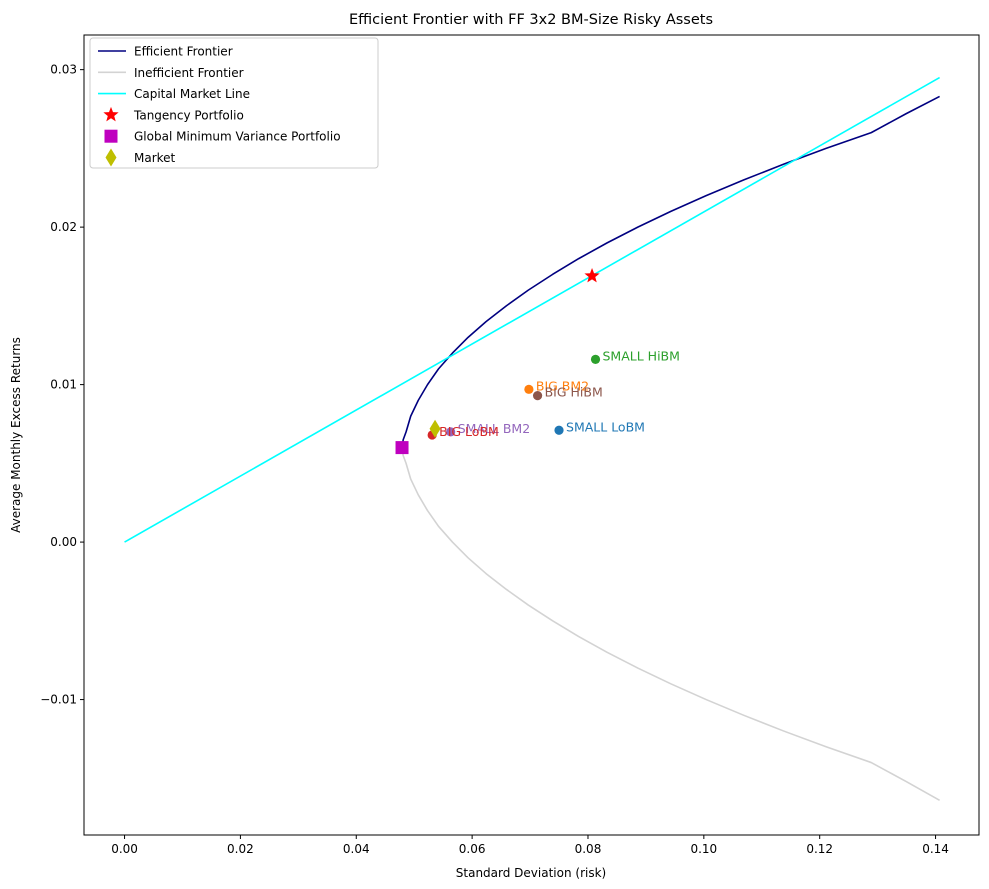 The image size is (989, 889). I want to click on asset-point-big-bm2, so click(529, 389).